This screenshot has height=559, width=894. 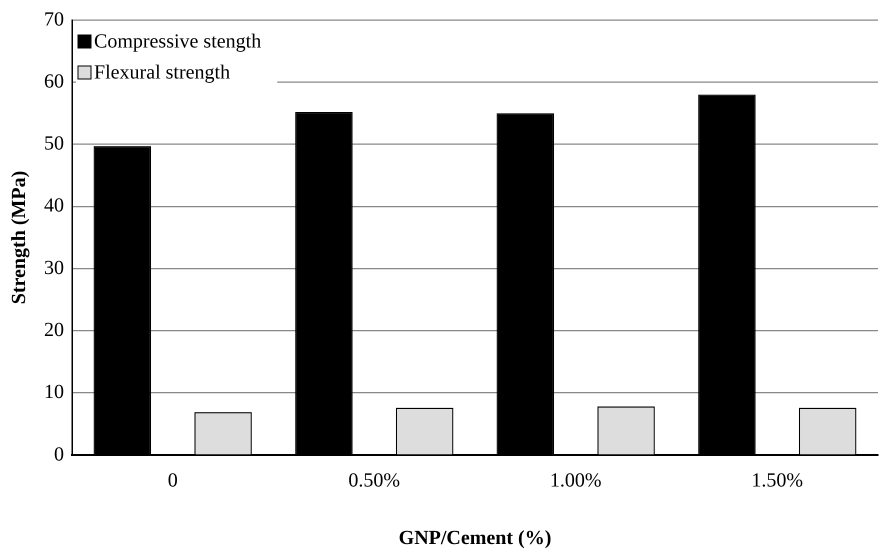 I want to click on y-tick-label: 30, so click(x=54, y=267).